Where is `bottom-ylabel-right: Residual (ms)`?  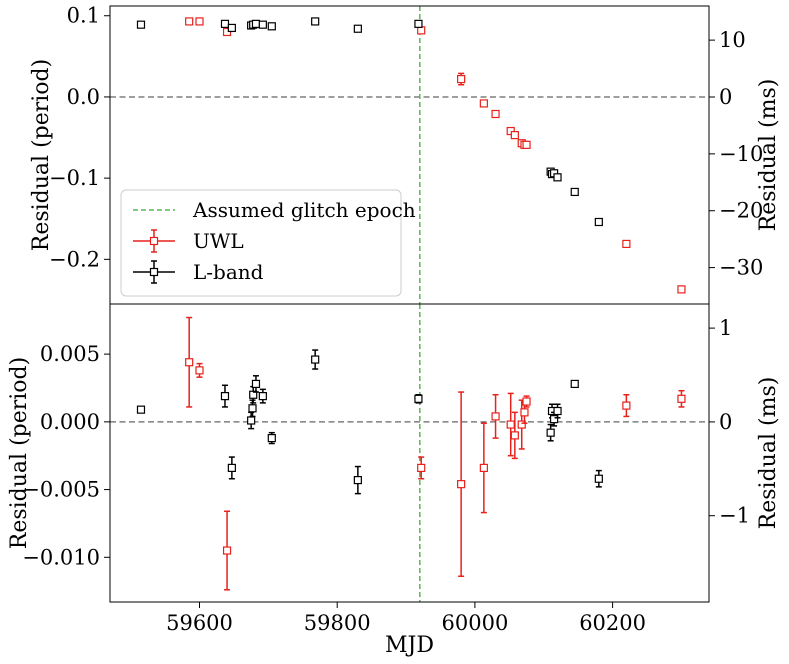 bottom-ylabel-right: Residual (ms) is located at coordinates (768, 453).